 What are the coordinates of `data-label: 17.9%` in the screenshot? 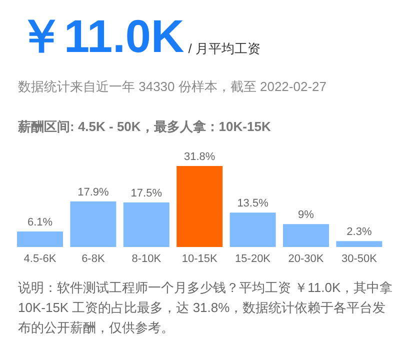 It's located at (94, 192).